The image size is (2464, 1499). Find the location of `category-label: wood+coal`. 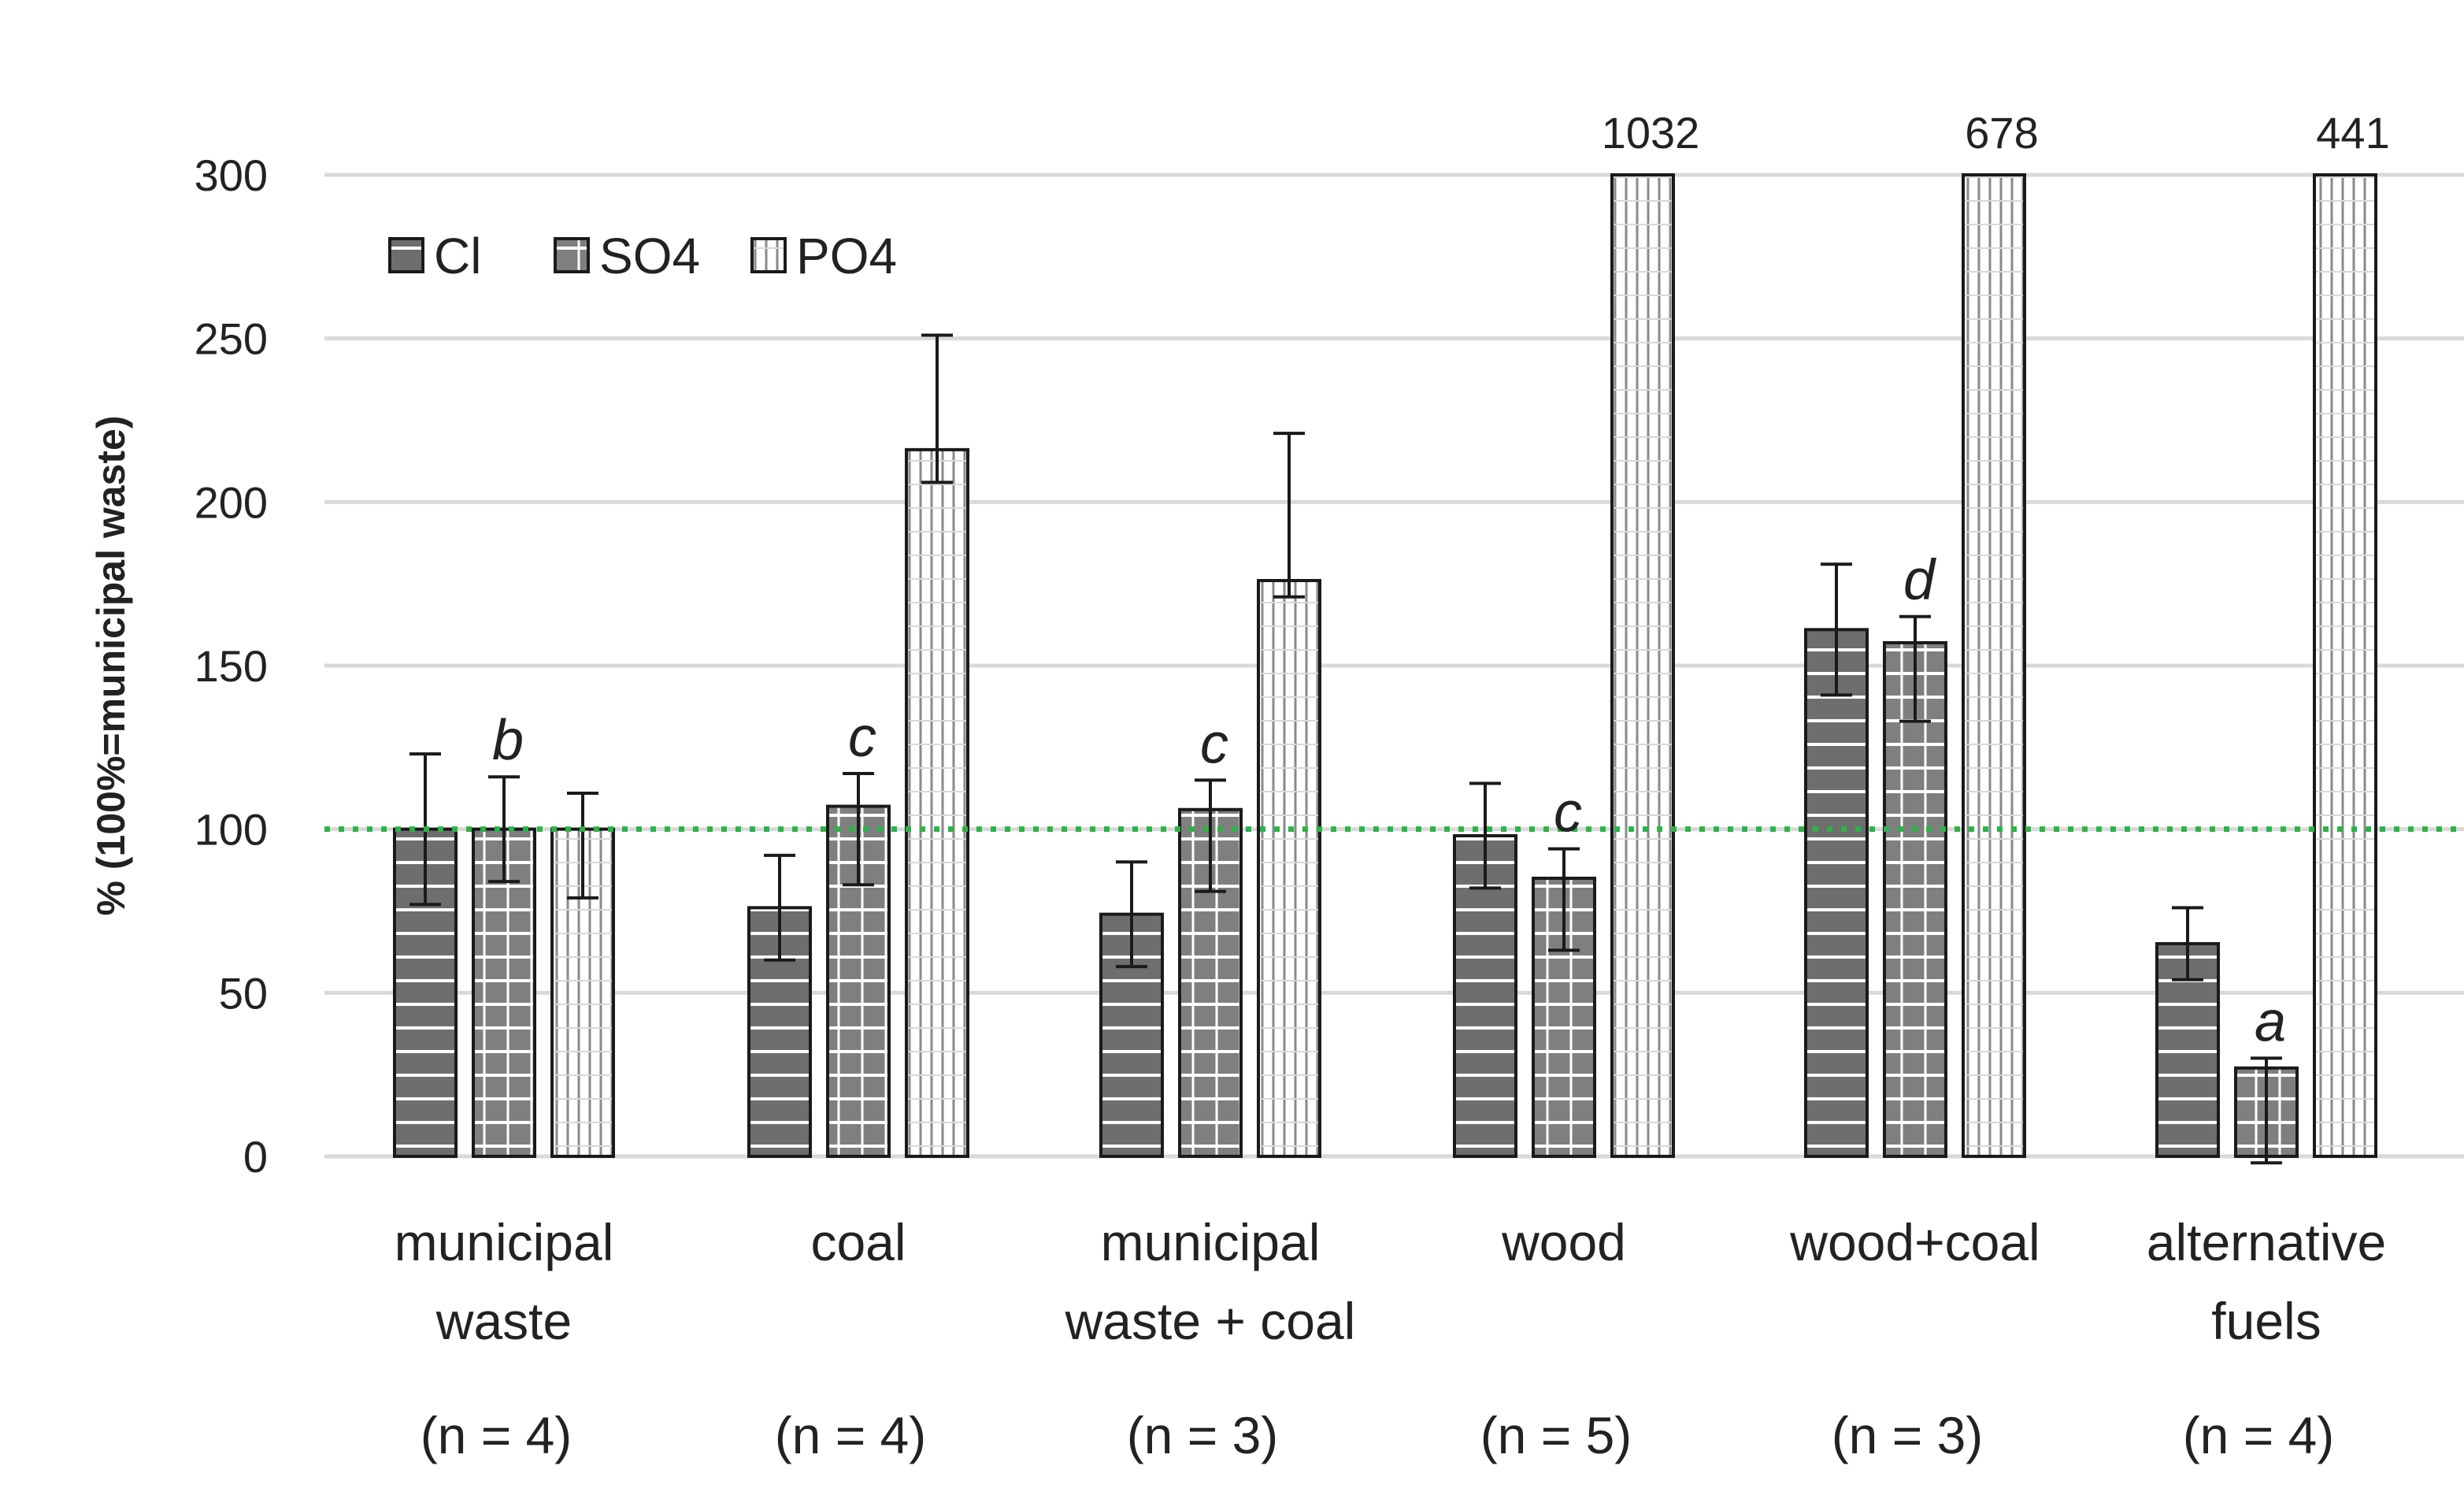

category-label: wood+coal is located at coordinates (1914, 1242).